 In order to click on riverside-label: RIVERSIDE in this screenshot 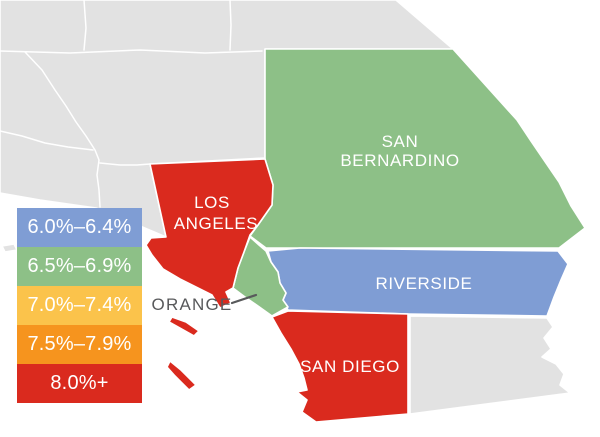, I will do `click(423, 283)`.